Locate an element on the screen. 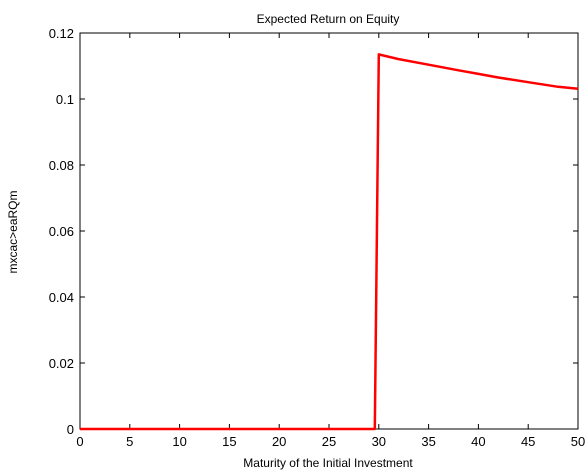 The height and width of the screenshot is (473, 587). y-tick-label: 0.12 is located at coordinates (61, 33).